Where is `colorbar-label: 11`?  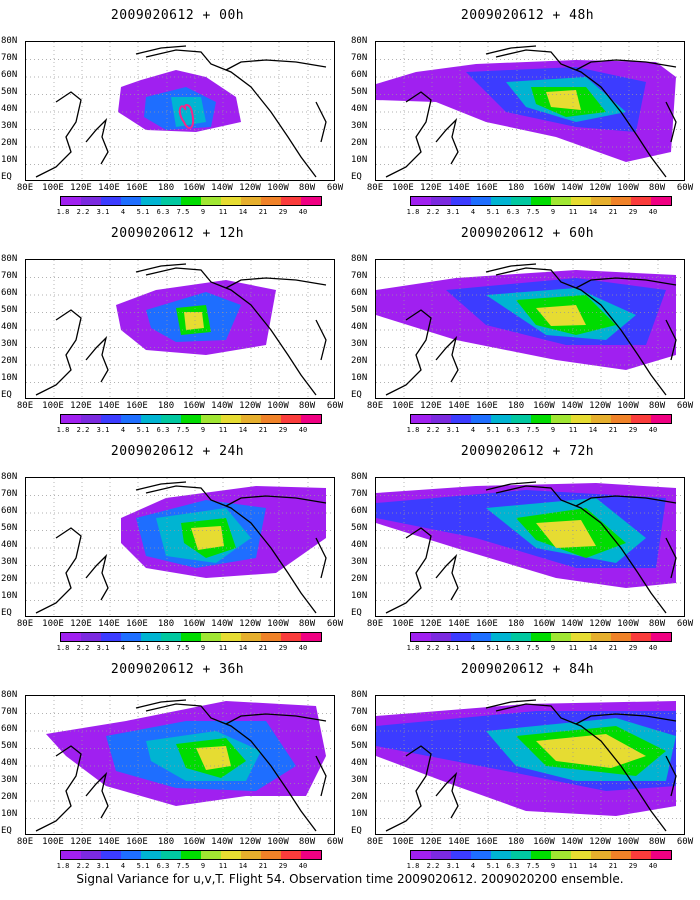
colorbar-label: 11 is located at coordinates (573, 866).